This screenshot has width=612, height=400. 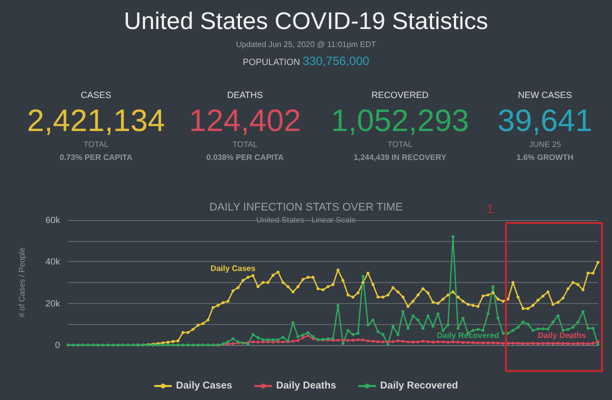 I want to click on text: NEW CASES, so click(x=545, y=95).